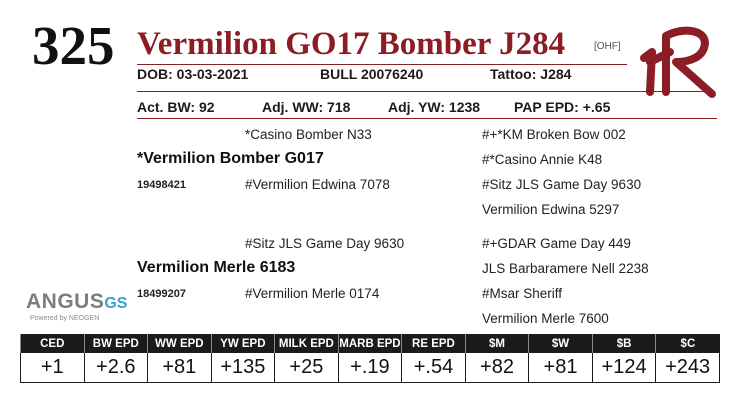 The width and height of the screenshot is (740, 407). Describe the element at coordinates (306, 107) in the screenshot. I see `adjusted-ww: Adj. WW: 718` at that location.